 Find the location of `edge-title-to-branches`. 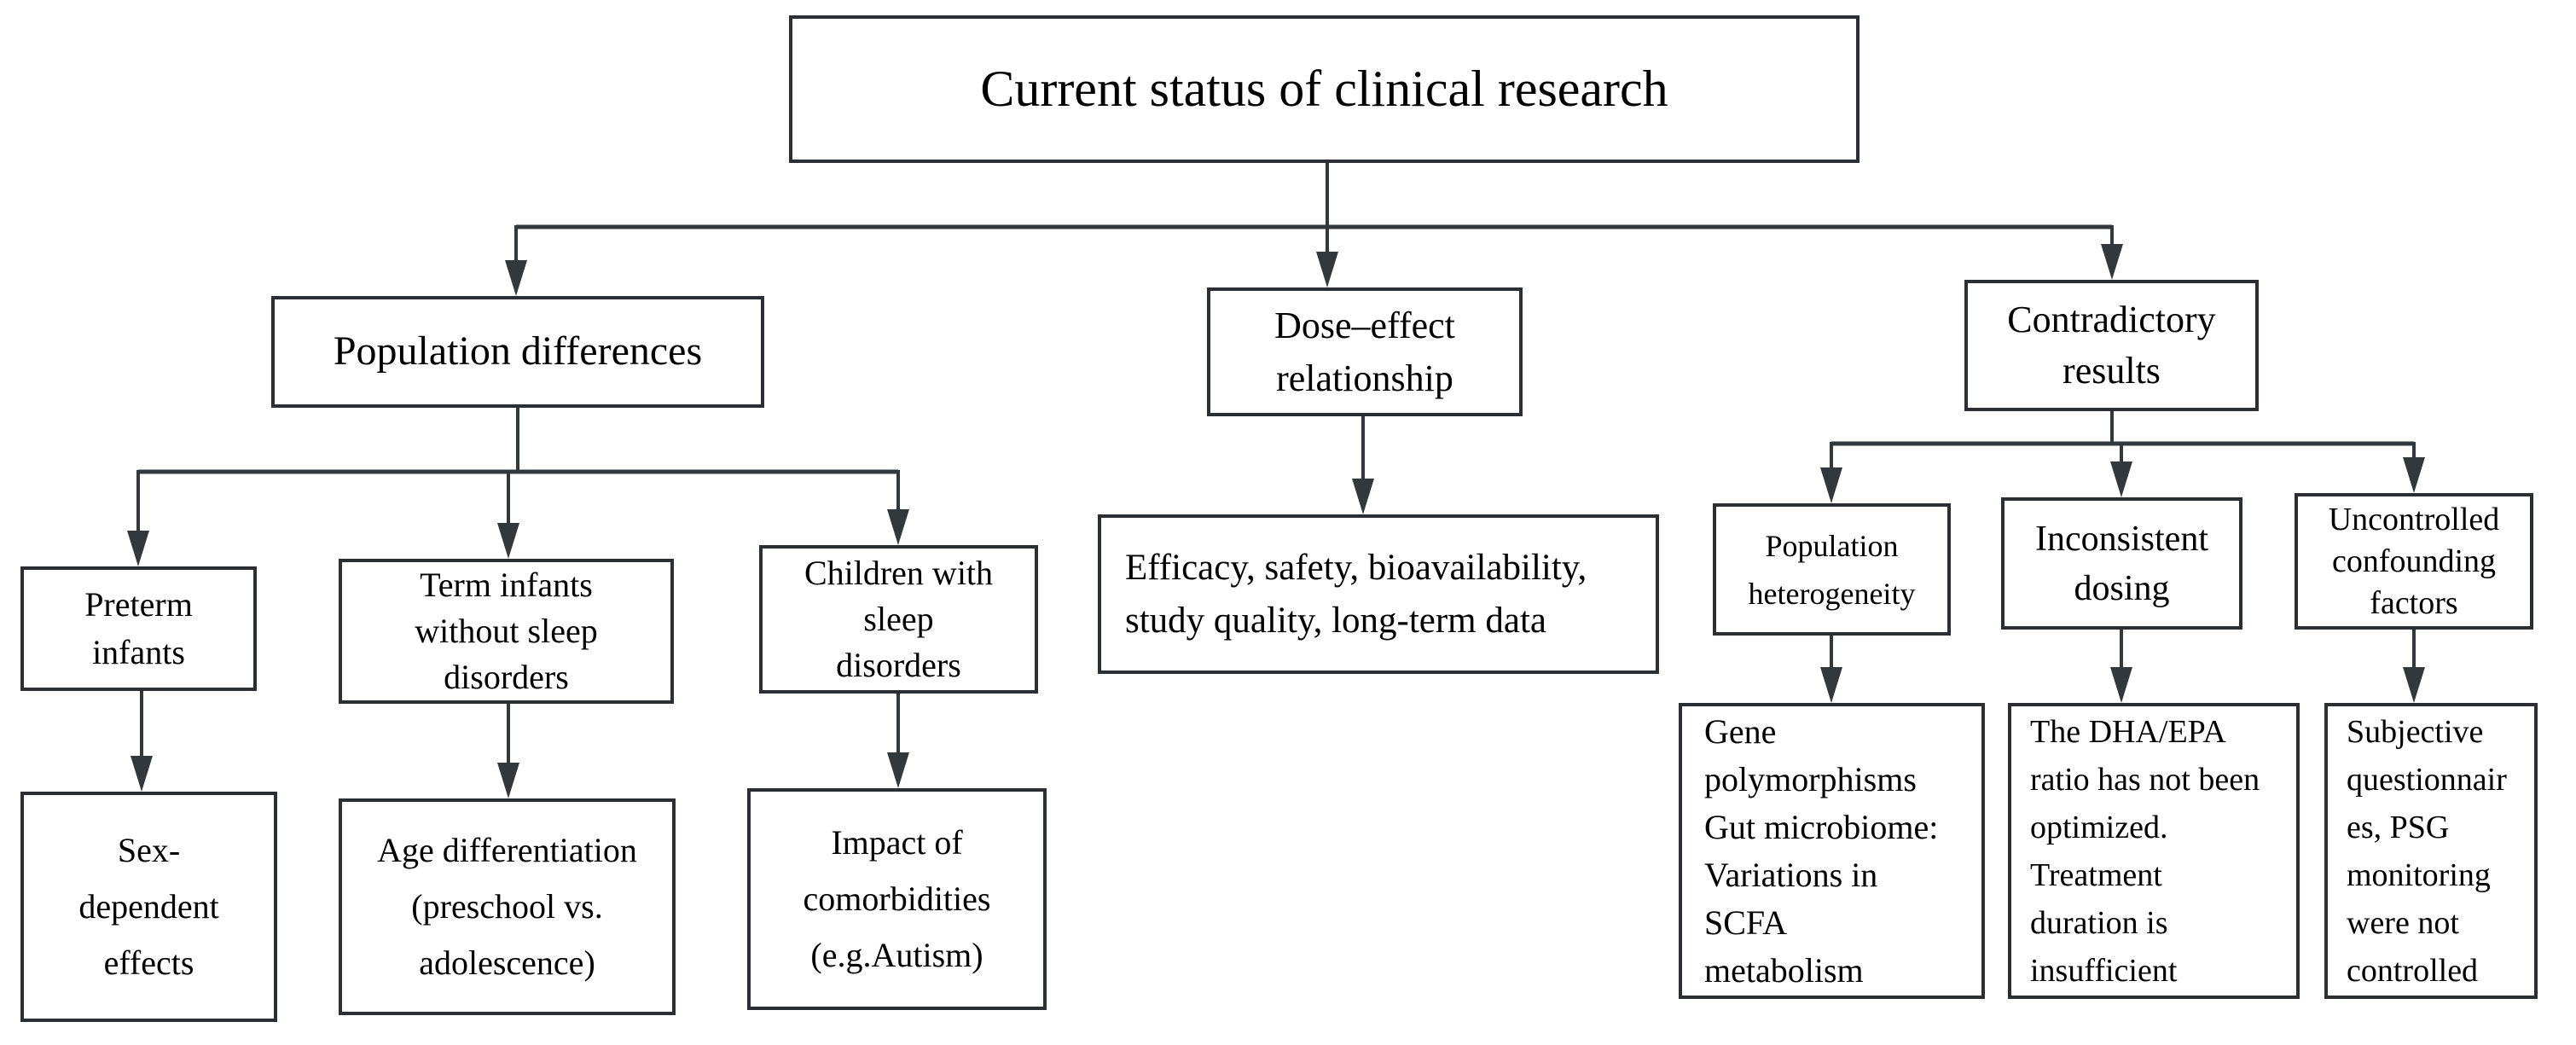

edge-title-to-branches is located at coordinates (1314, 229).